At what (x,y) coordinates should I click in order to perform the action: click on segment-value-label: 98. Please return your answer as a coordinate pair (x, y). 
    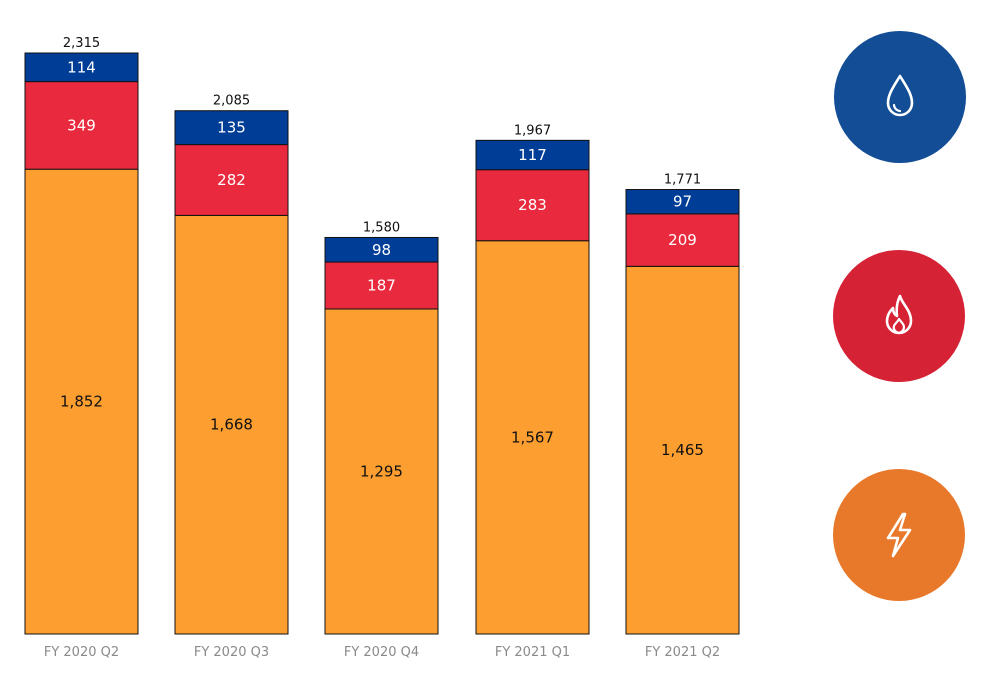
    Looking at the image, I should click on (381, 250).